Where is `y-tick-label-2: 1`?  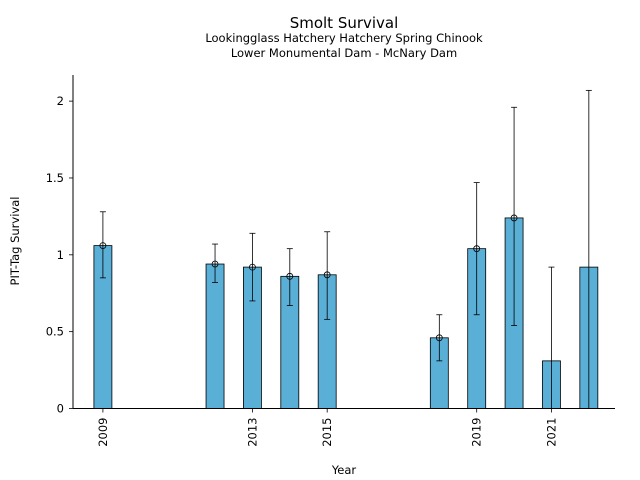 y-tick-label-2: 1 is located at coordinates (60, 255).